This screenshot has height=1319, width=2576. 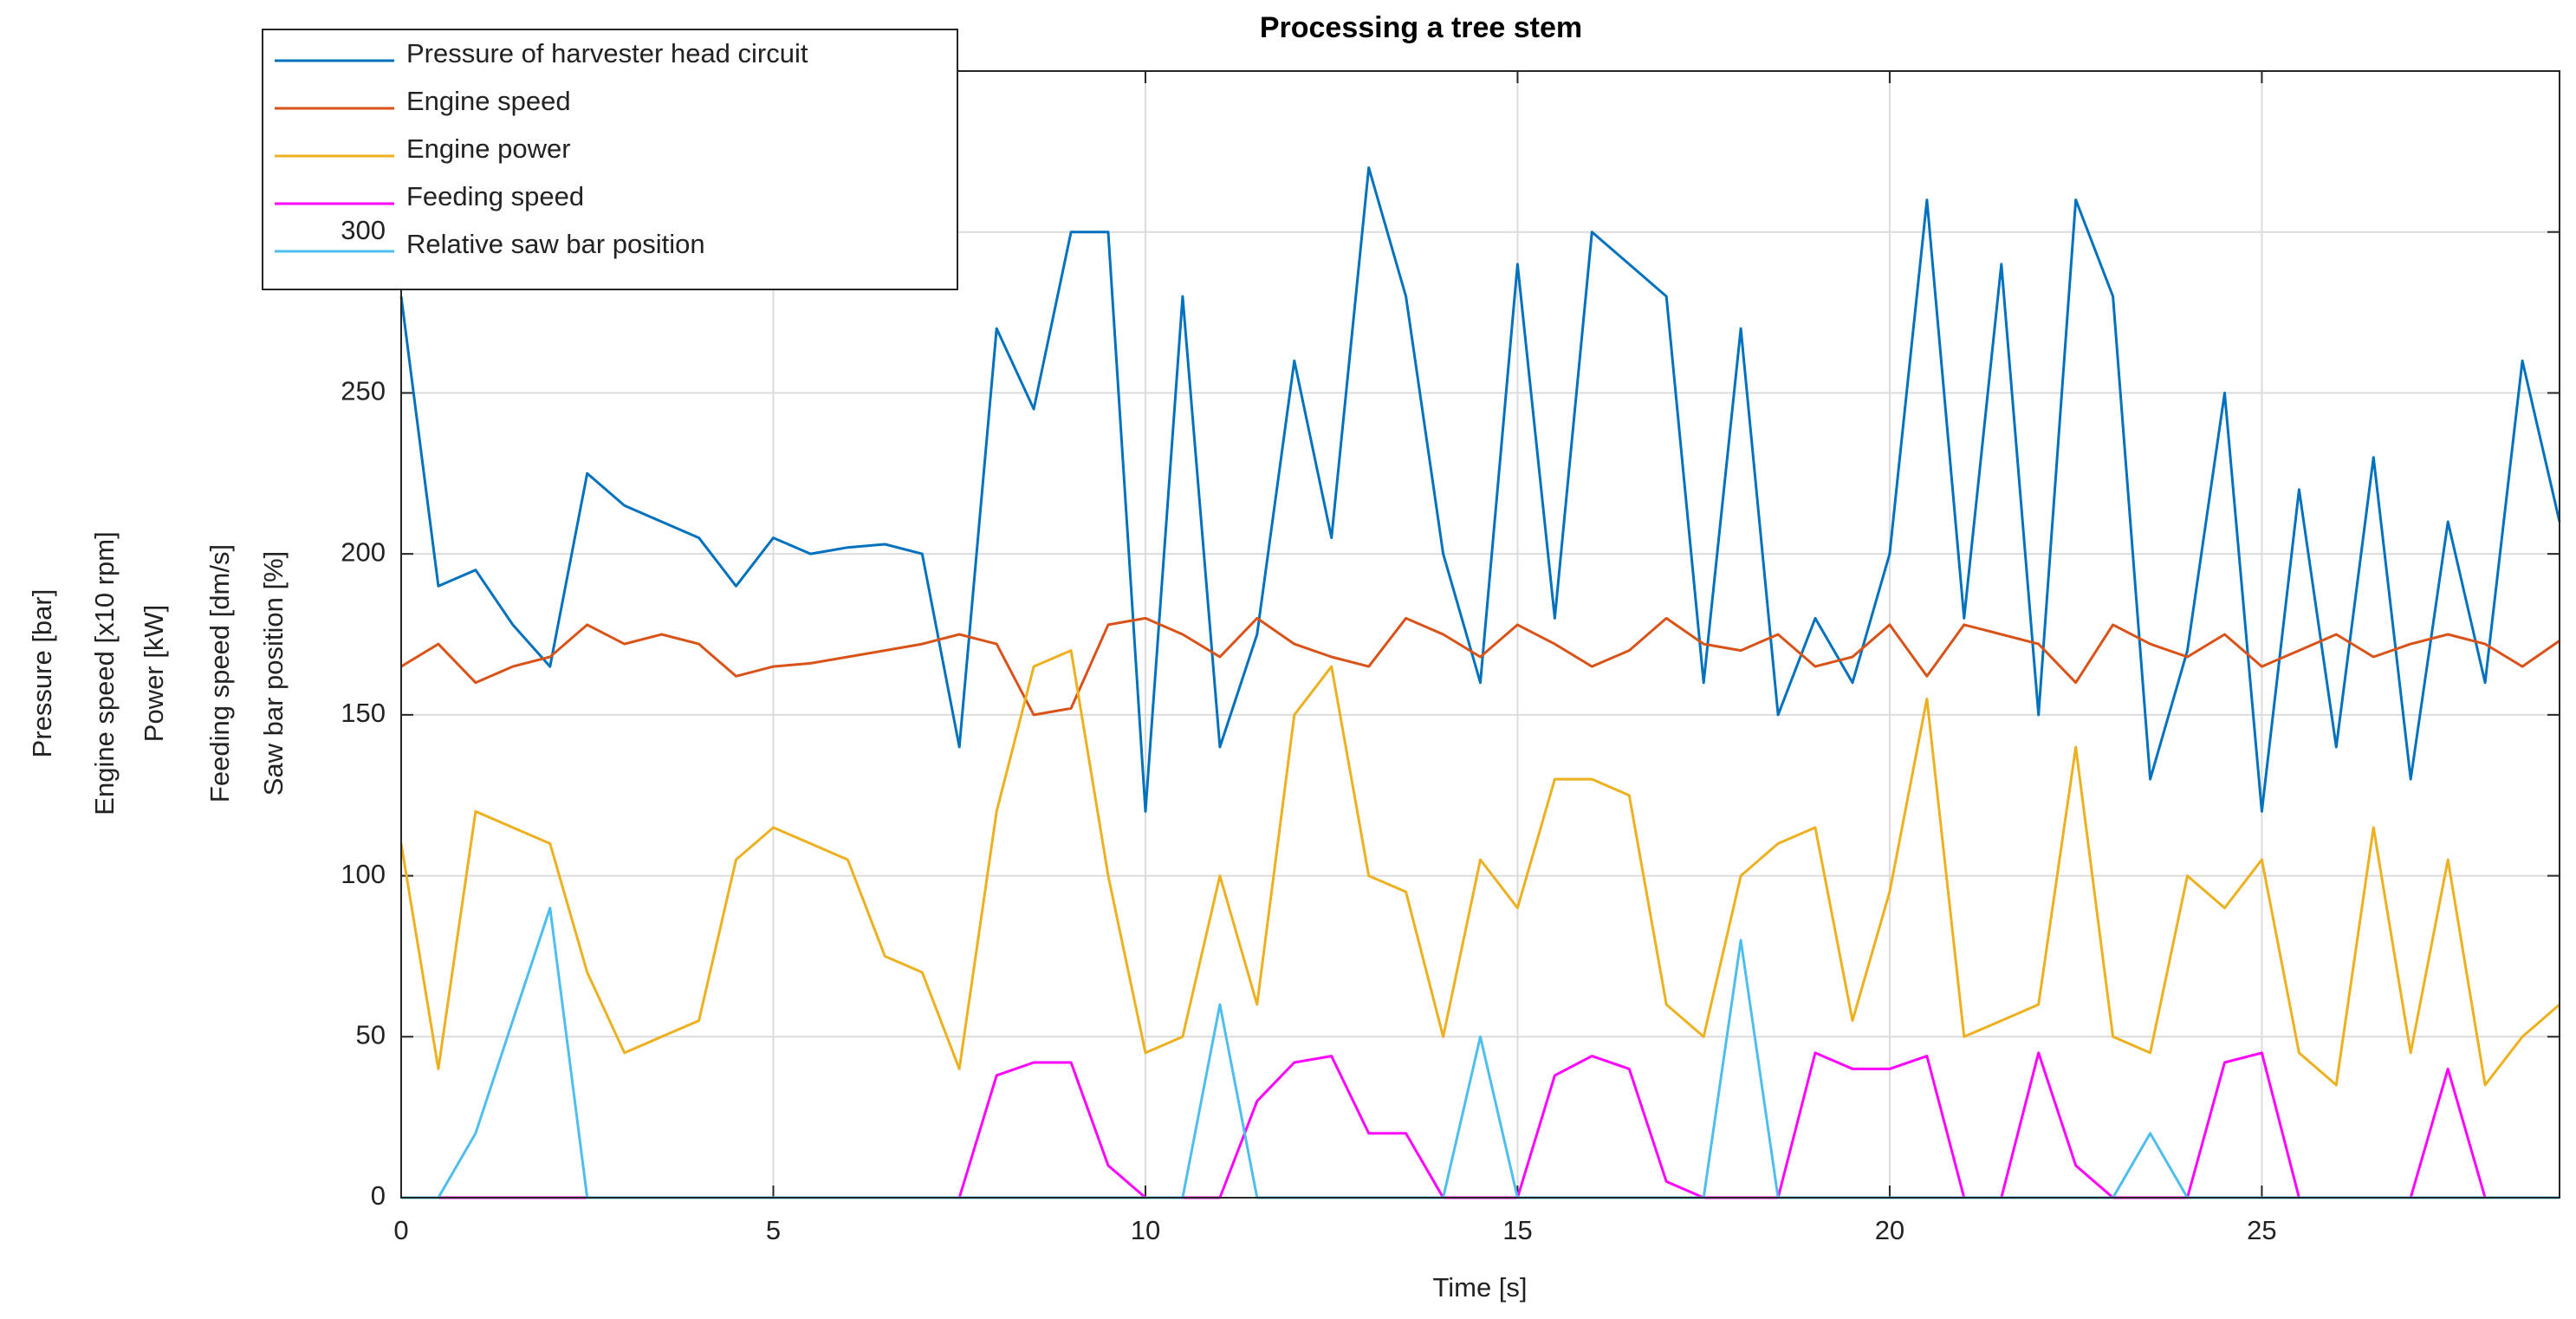 What do you see at coordinates (364, 874) in the screenshot?
I see `y-tick-label: 100` at bounding box center [364, 874].